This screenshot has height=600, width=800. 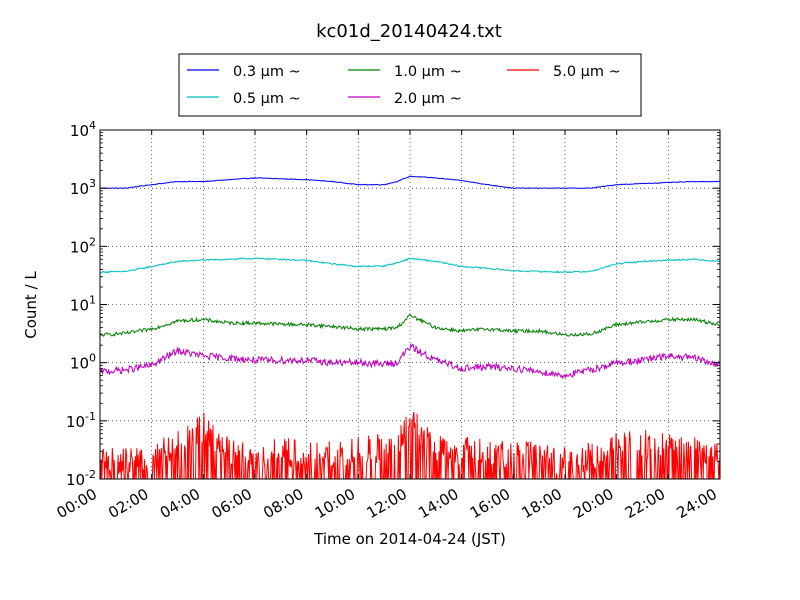 What do you see at coordinates (92, 300) in the screenshot?
I see `y-tick-exponent: 1` at bounding box center [92, 300].